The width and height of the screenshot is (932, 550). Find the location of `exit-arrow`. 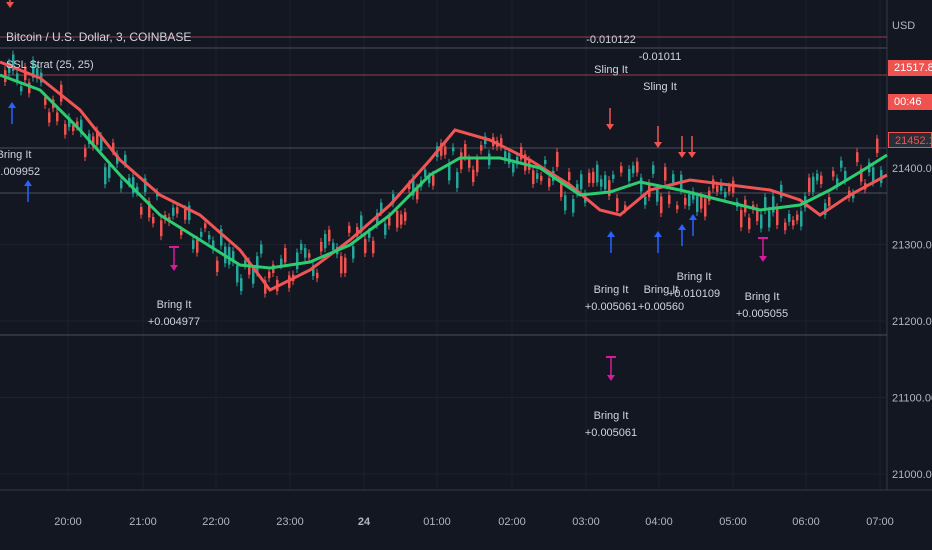

exit-arrow is located at coordinates (763, 259).